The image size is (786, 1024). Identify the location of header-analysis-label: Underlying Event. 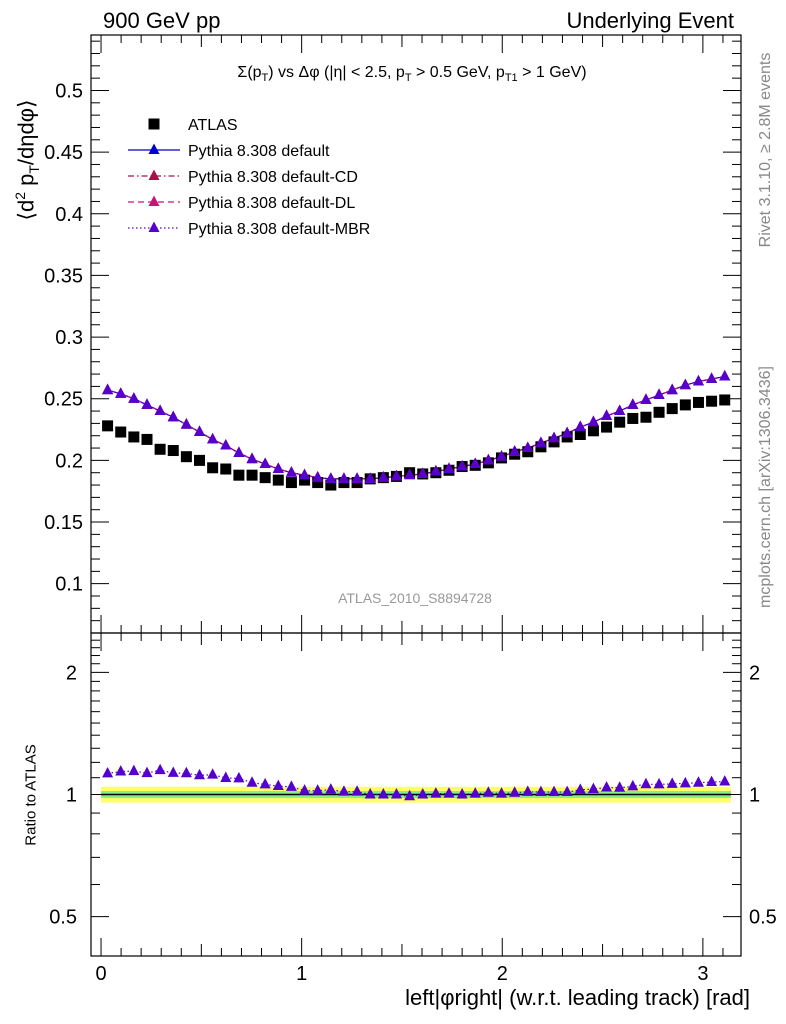
(650, 20).